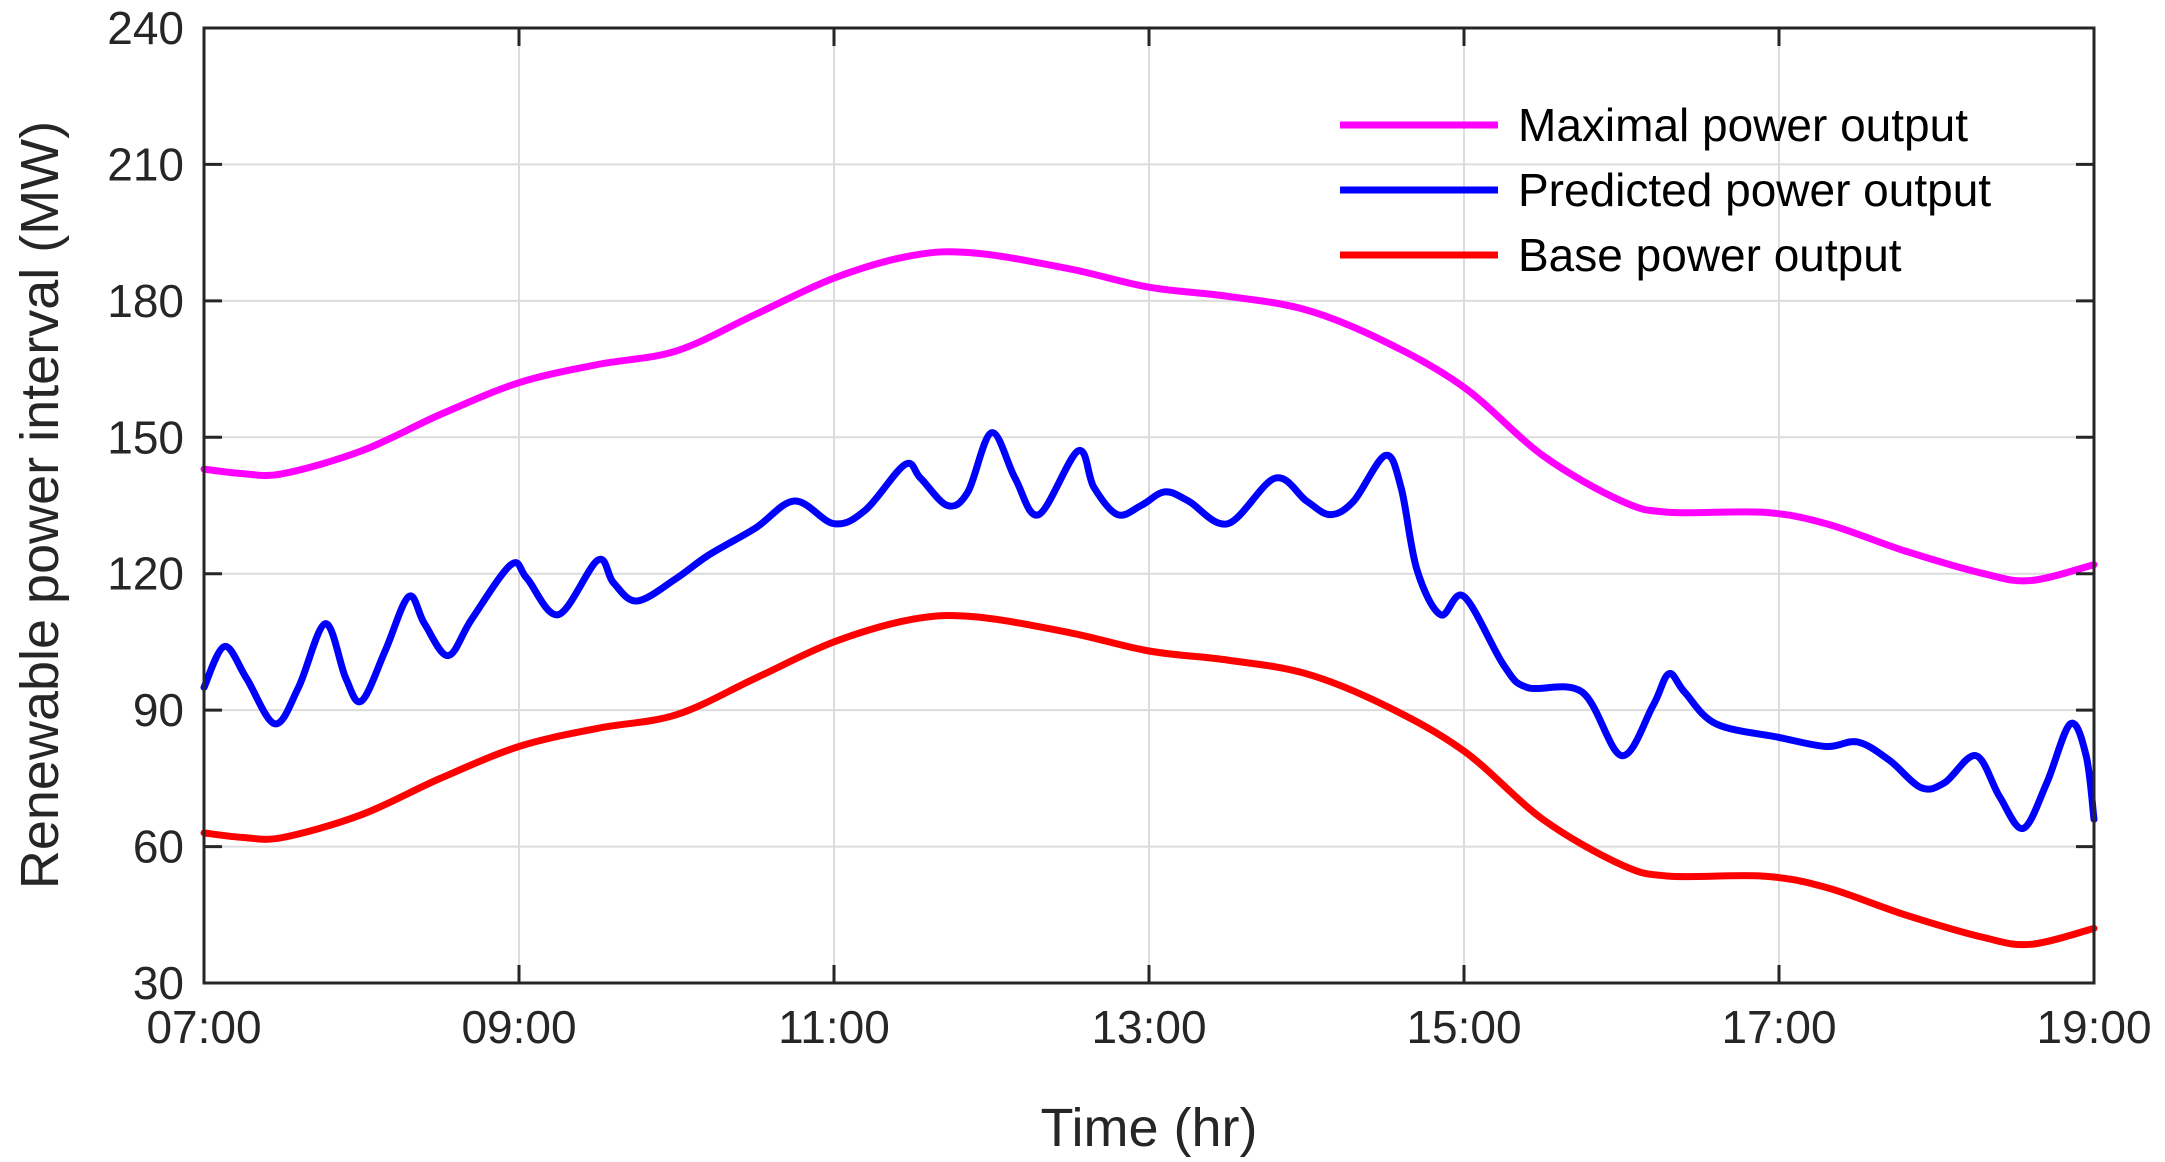 The height and width of the screenshot is (1162, 2165). I want to click on legend-label-base-power-output: Base power output, so click(1710, 255).